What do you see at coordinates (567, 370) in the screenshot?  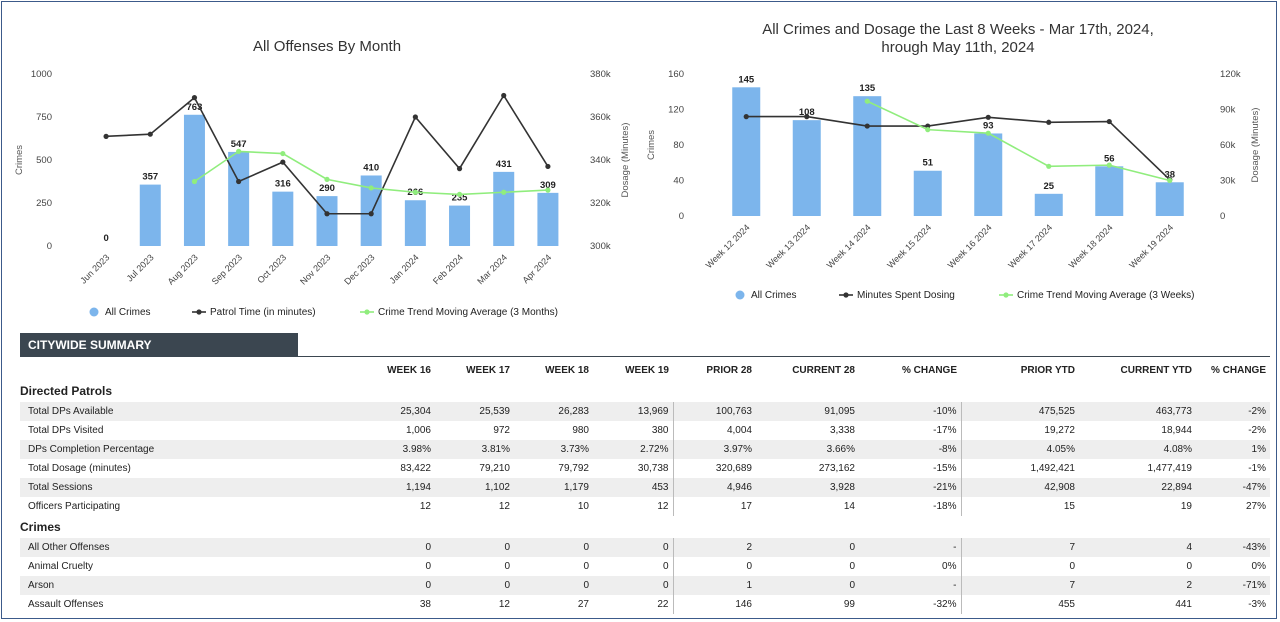 I see `header-cell: WEEK 18` at bounding box center [567, 370].